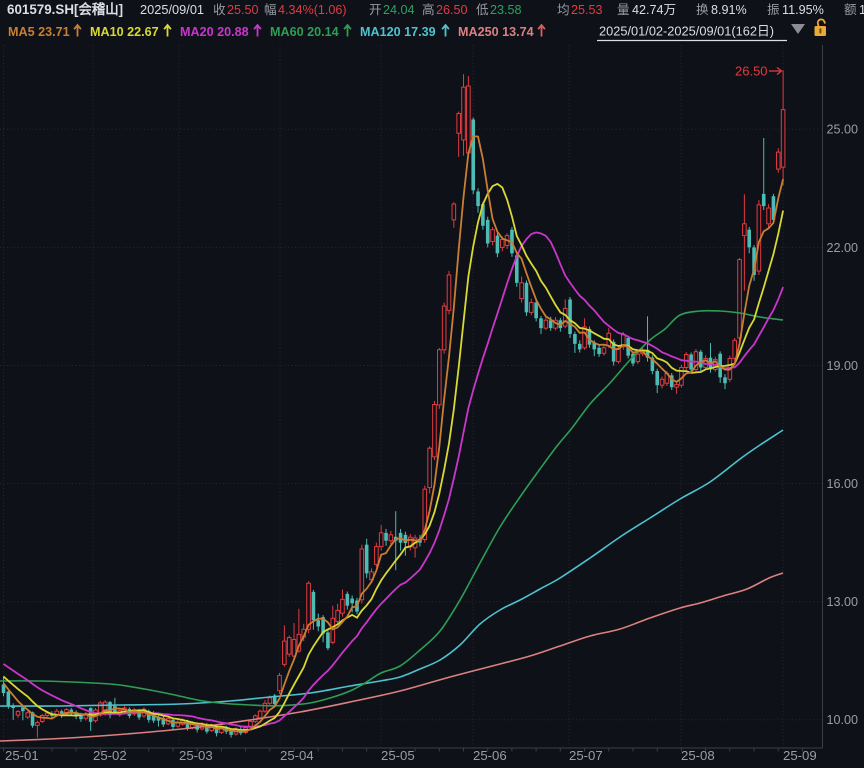 The image size is (864, 768). What do you see at coordinates (375, 10) in the screenshot?
I see `svg-text: 开` at bounding box center [375, 10].